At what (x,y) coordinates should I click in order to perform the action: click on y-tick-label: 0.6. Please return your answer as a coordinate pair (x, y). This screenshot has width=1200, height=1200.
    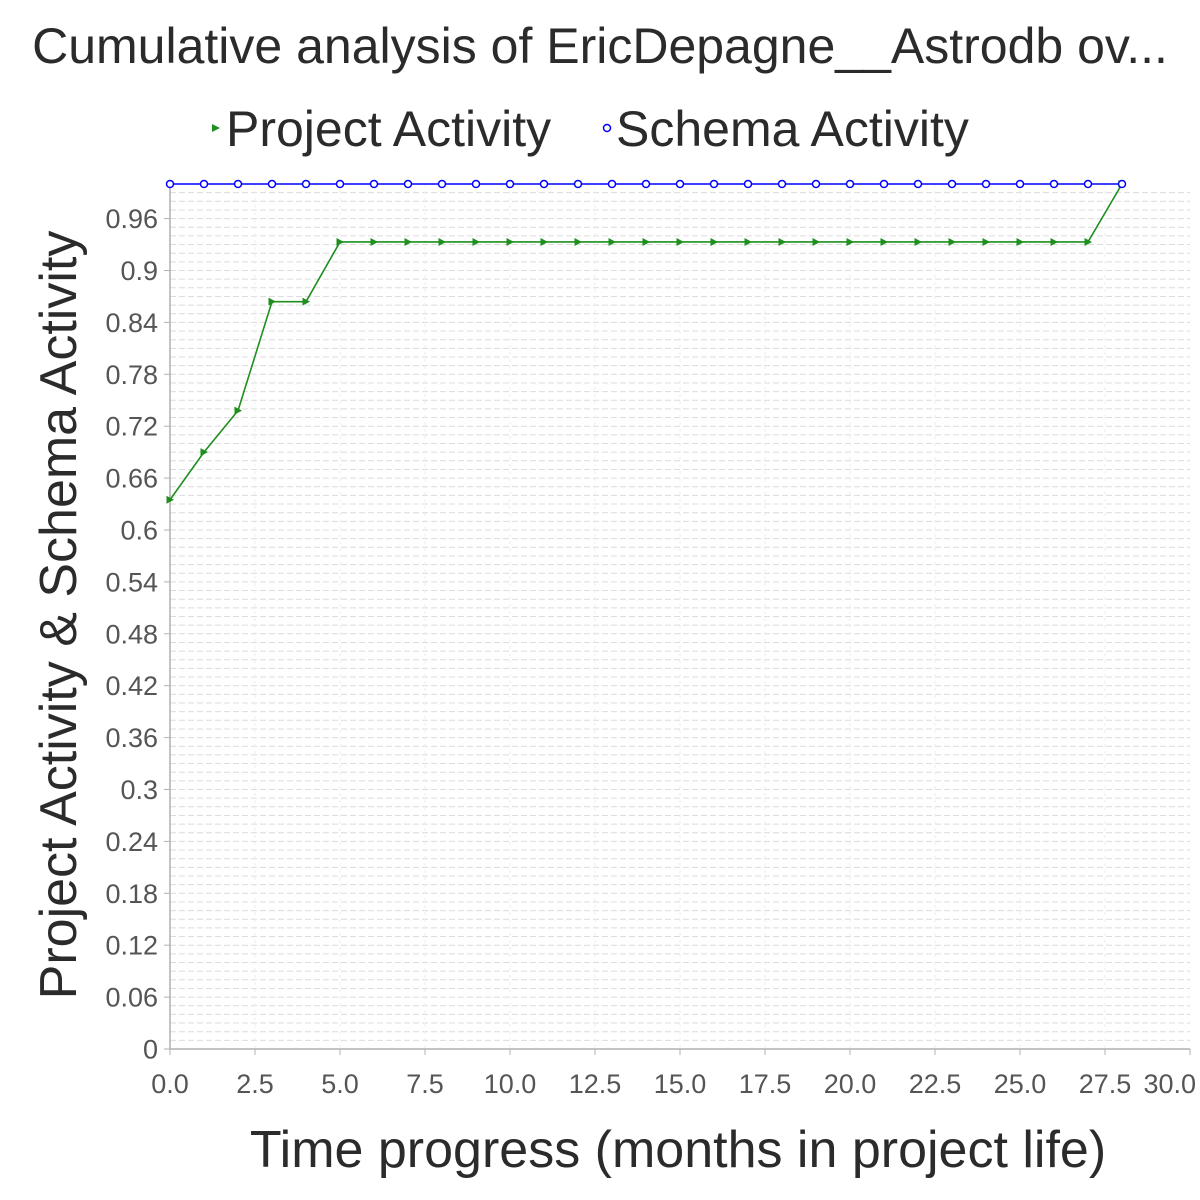
    Looking at the image, I should click on (139, 531).